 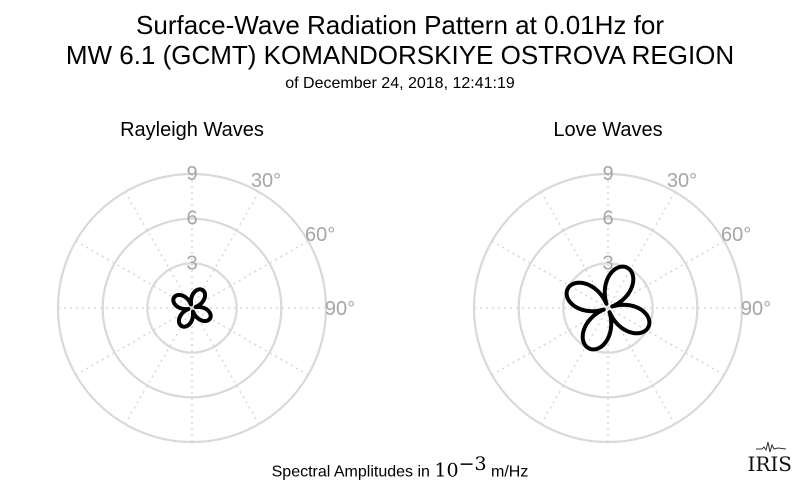 I want to click on footer-unit: m/Hz, so click(x=507, y=472).